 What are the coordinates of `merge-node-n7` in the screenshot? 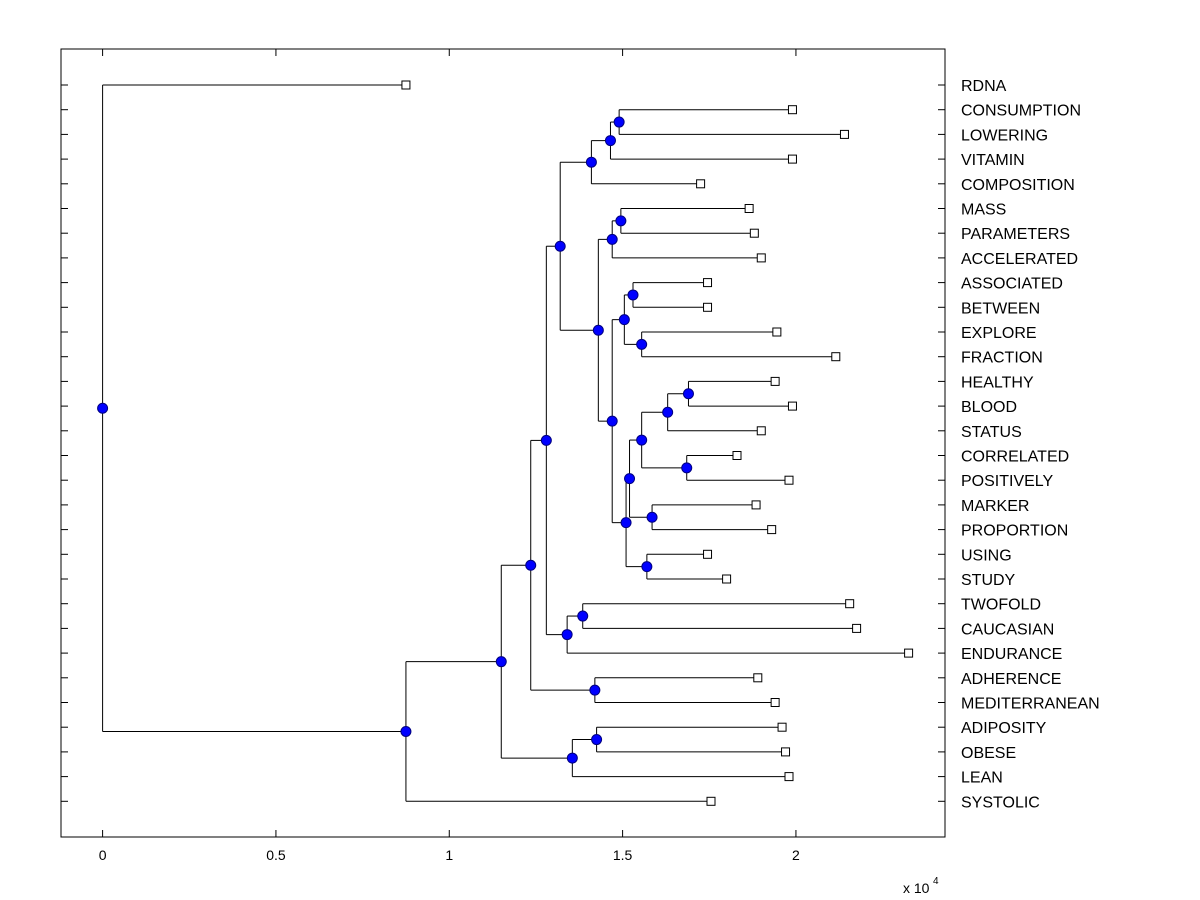 It's located at (642, 344).